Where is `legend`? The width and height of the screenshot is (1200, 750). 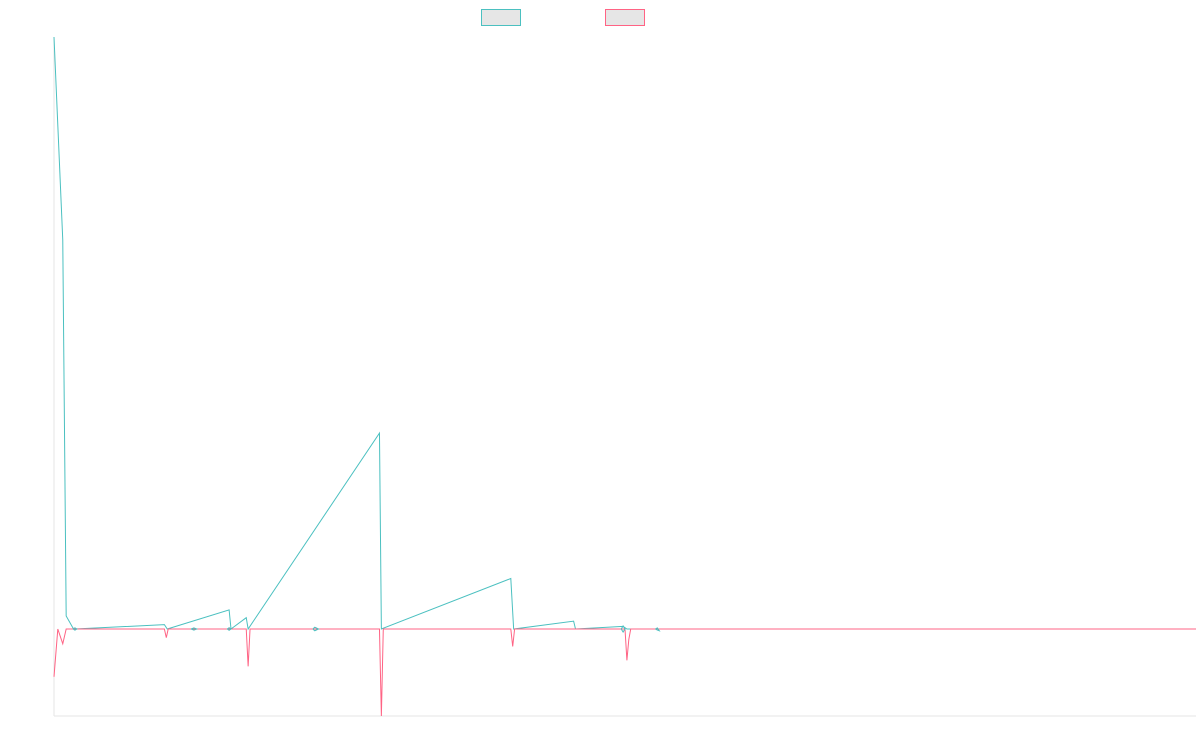
legend is located at coordinates (563, 17).